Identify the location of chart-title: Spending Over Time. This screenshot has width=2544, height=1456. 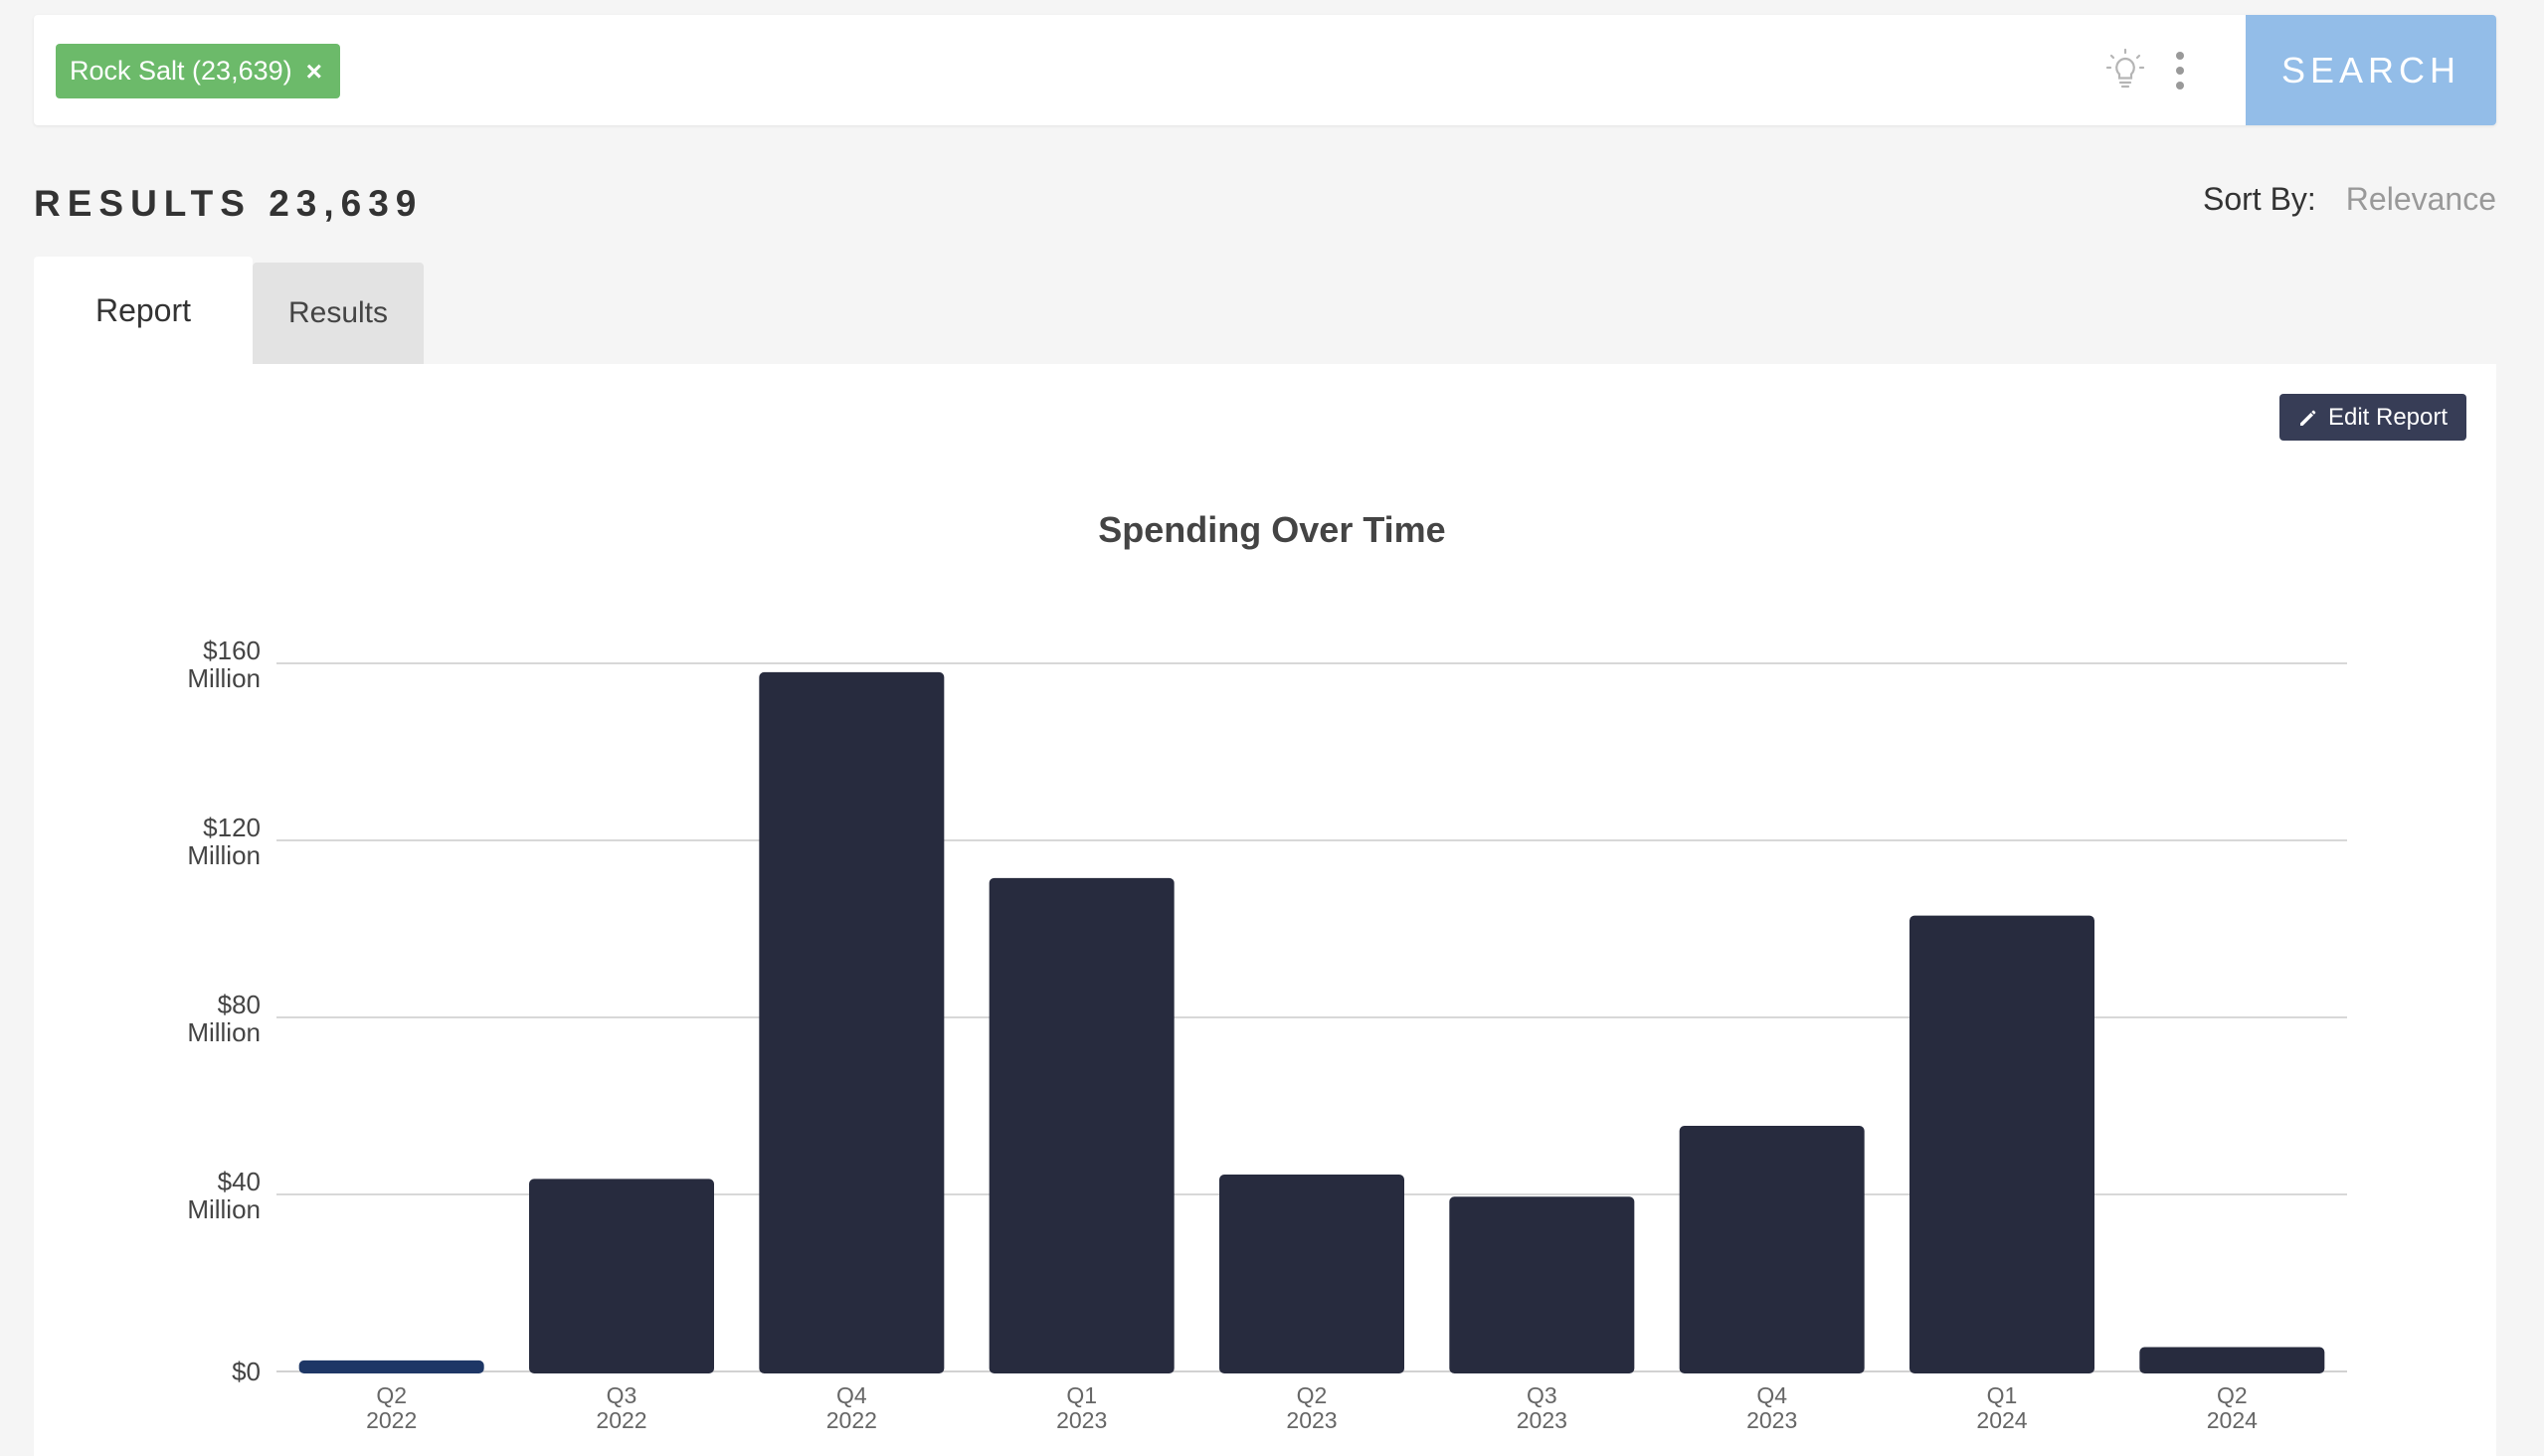
(1272, 529).